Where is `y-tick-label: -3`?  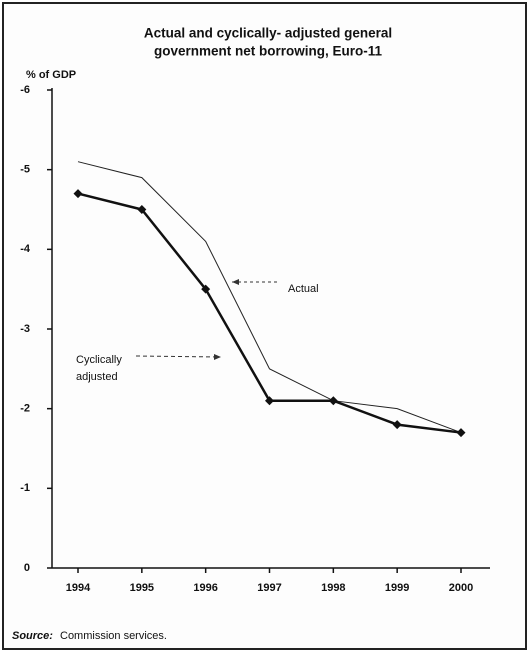
y-tick-label: -3 is located at coordinates (25, 329).